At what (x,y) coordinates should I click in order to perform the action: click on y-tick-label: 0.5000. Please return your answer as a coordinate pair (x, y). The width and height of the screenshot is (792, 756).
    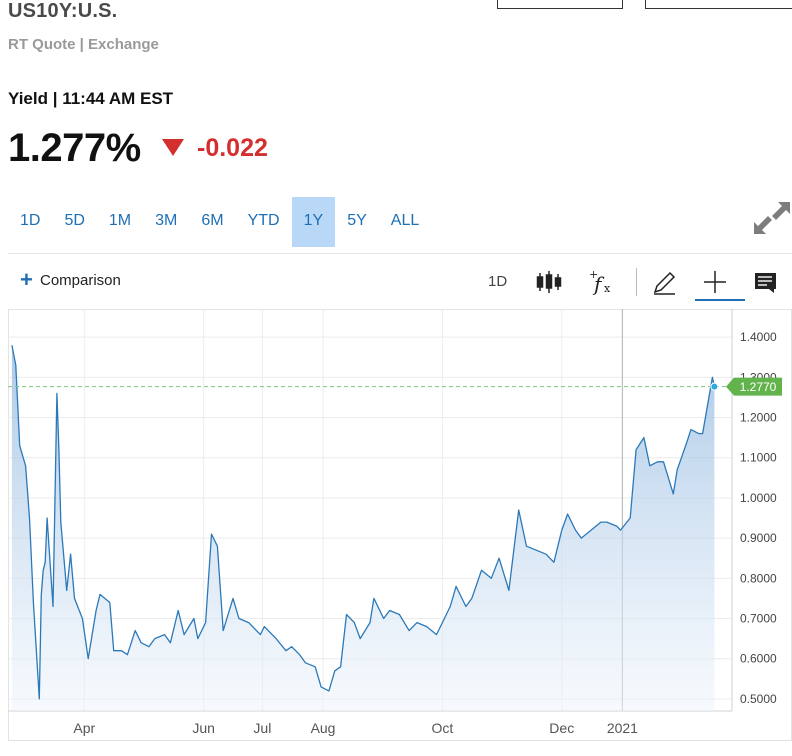
    Looking at the image, I should click on (758, 699).